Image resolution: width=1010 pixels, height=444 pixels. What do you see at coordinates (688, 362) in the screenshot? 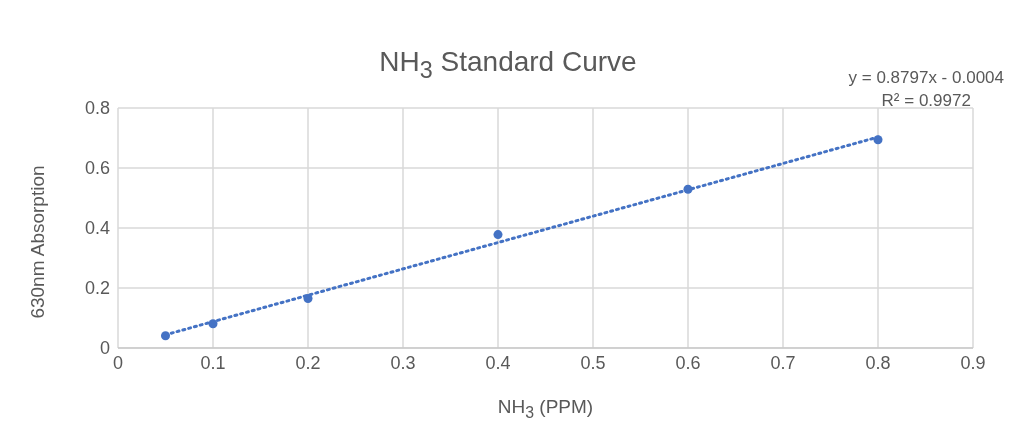
I see `x-tick-label: 0.6` at bounding box center [688, 362].